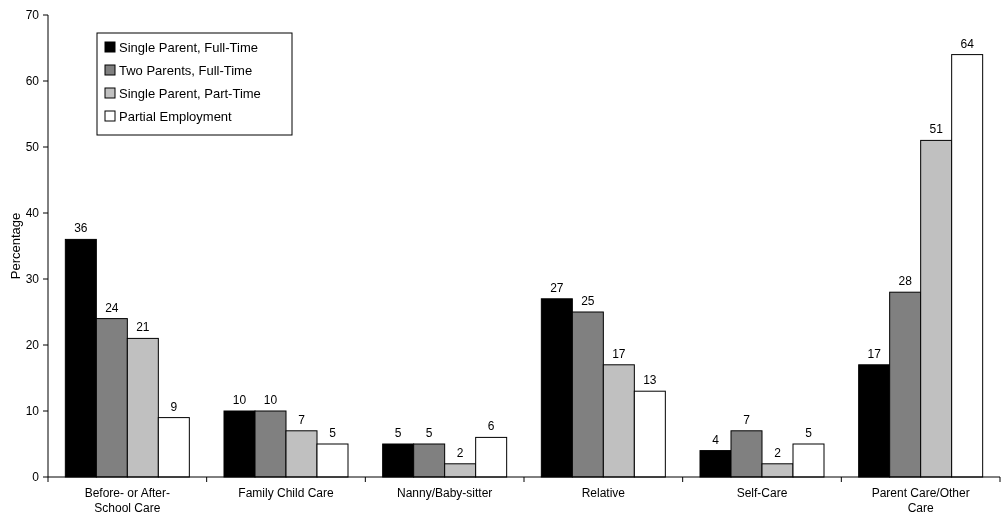 The image size is (1005, 523). I want to click on y-axis-title: Percentage, so click(15, 246).